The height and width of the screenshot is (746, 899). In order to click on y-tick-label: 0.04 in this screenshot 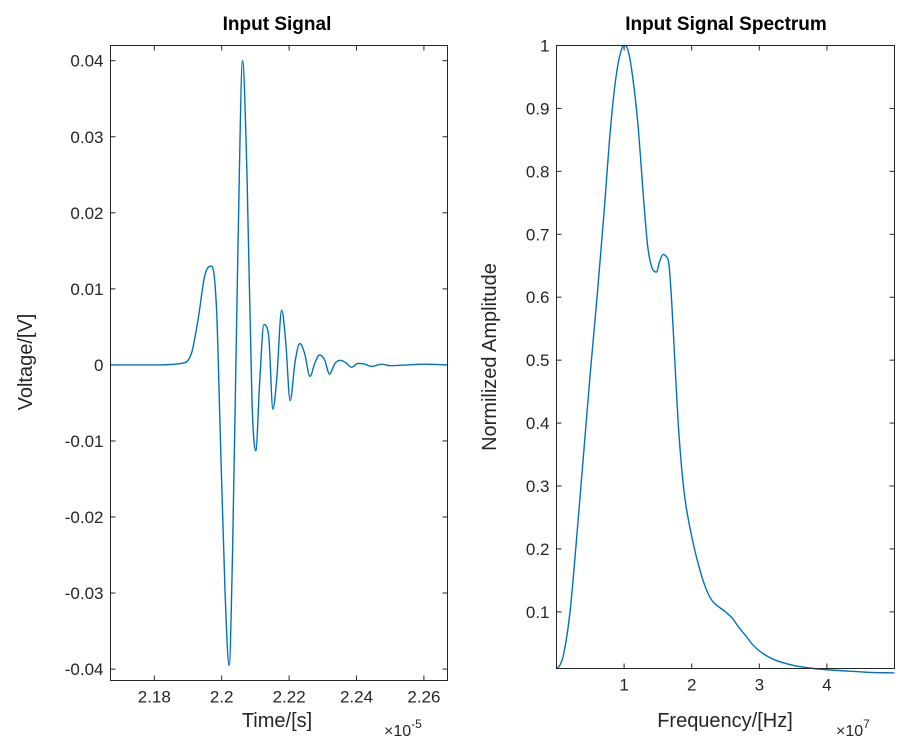, I will do `click(86, 61)`.